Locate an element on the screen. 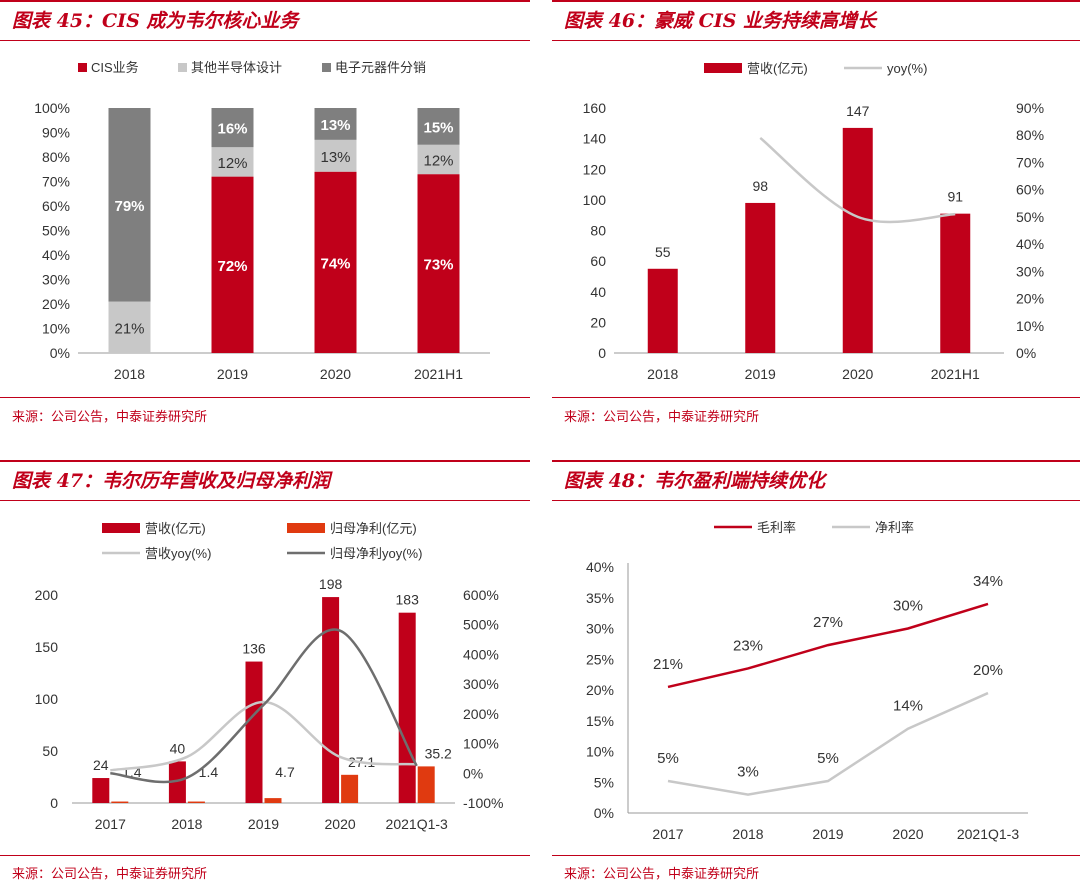 The width and height of the screenshot is (1080, 885). y2-tick-47: 0% is located at coordinates (473, 773).